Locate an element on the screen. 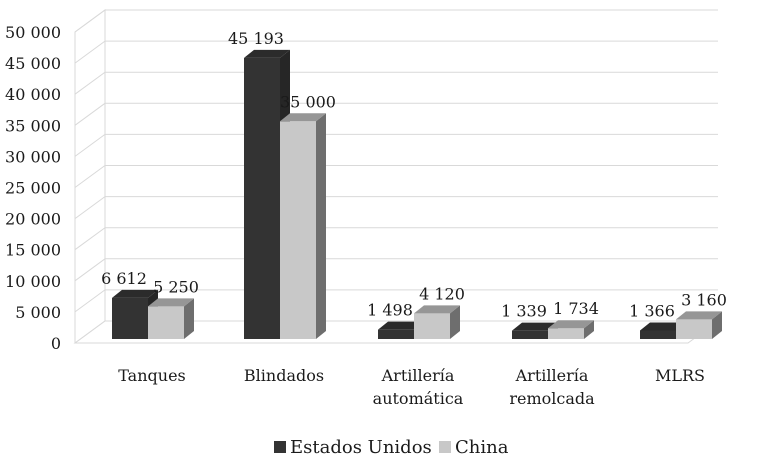  category-label: MLRS is located at coordinates (680, 375).